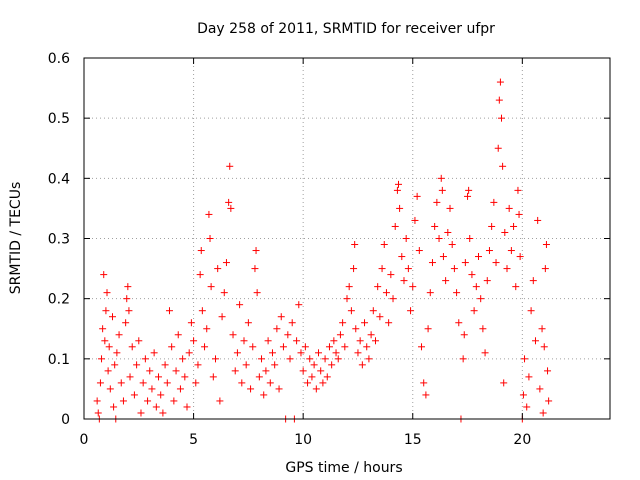  I want to click on x-axis-label: GPS time / hours, so click(343, 468).